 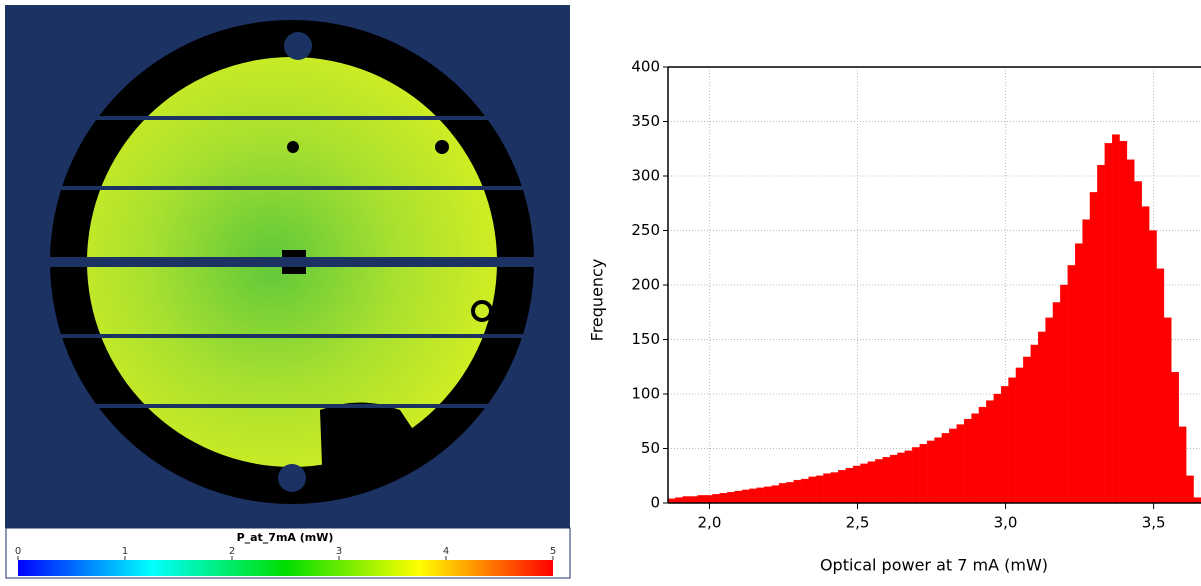 What do you see at coordinates (339, 551) in the screenshot?
I see `colorbar-tick-label: 3` at bounding box center [339, 551].